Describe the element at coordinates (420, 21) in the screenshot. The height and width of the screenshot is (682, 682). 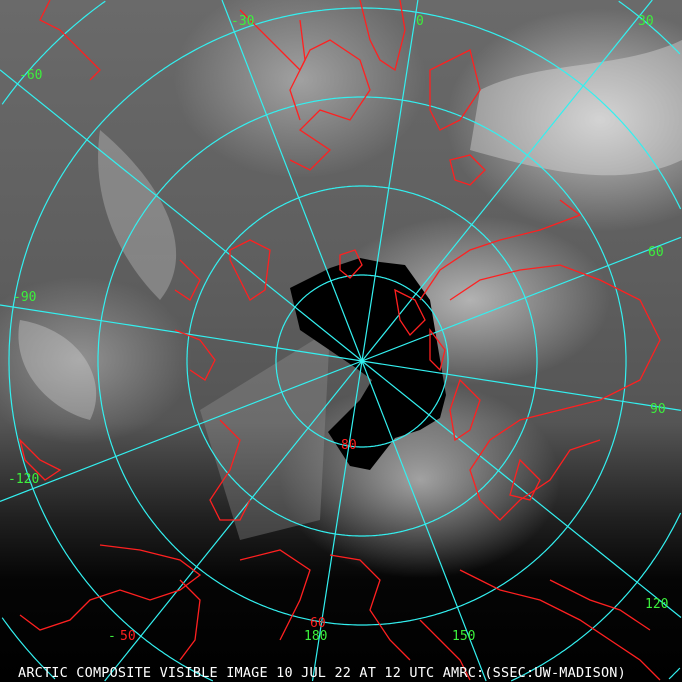
I see `longitude-label: 0` at that location.